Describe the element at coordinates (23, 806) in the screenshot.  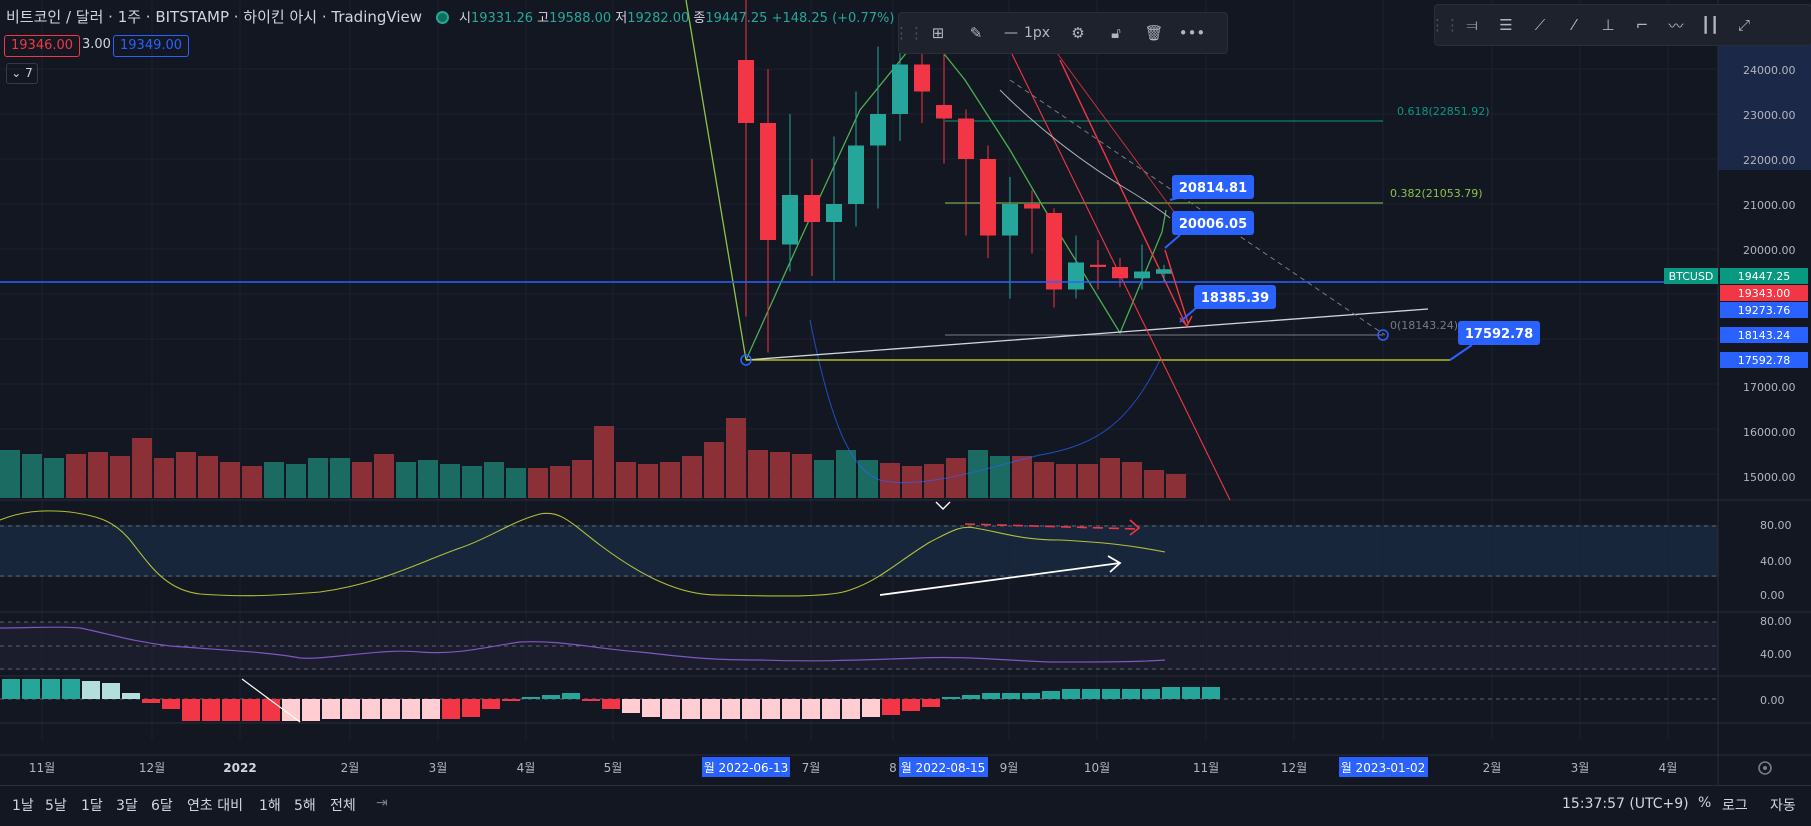
I see `range-1d: 1날` at that location.